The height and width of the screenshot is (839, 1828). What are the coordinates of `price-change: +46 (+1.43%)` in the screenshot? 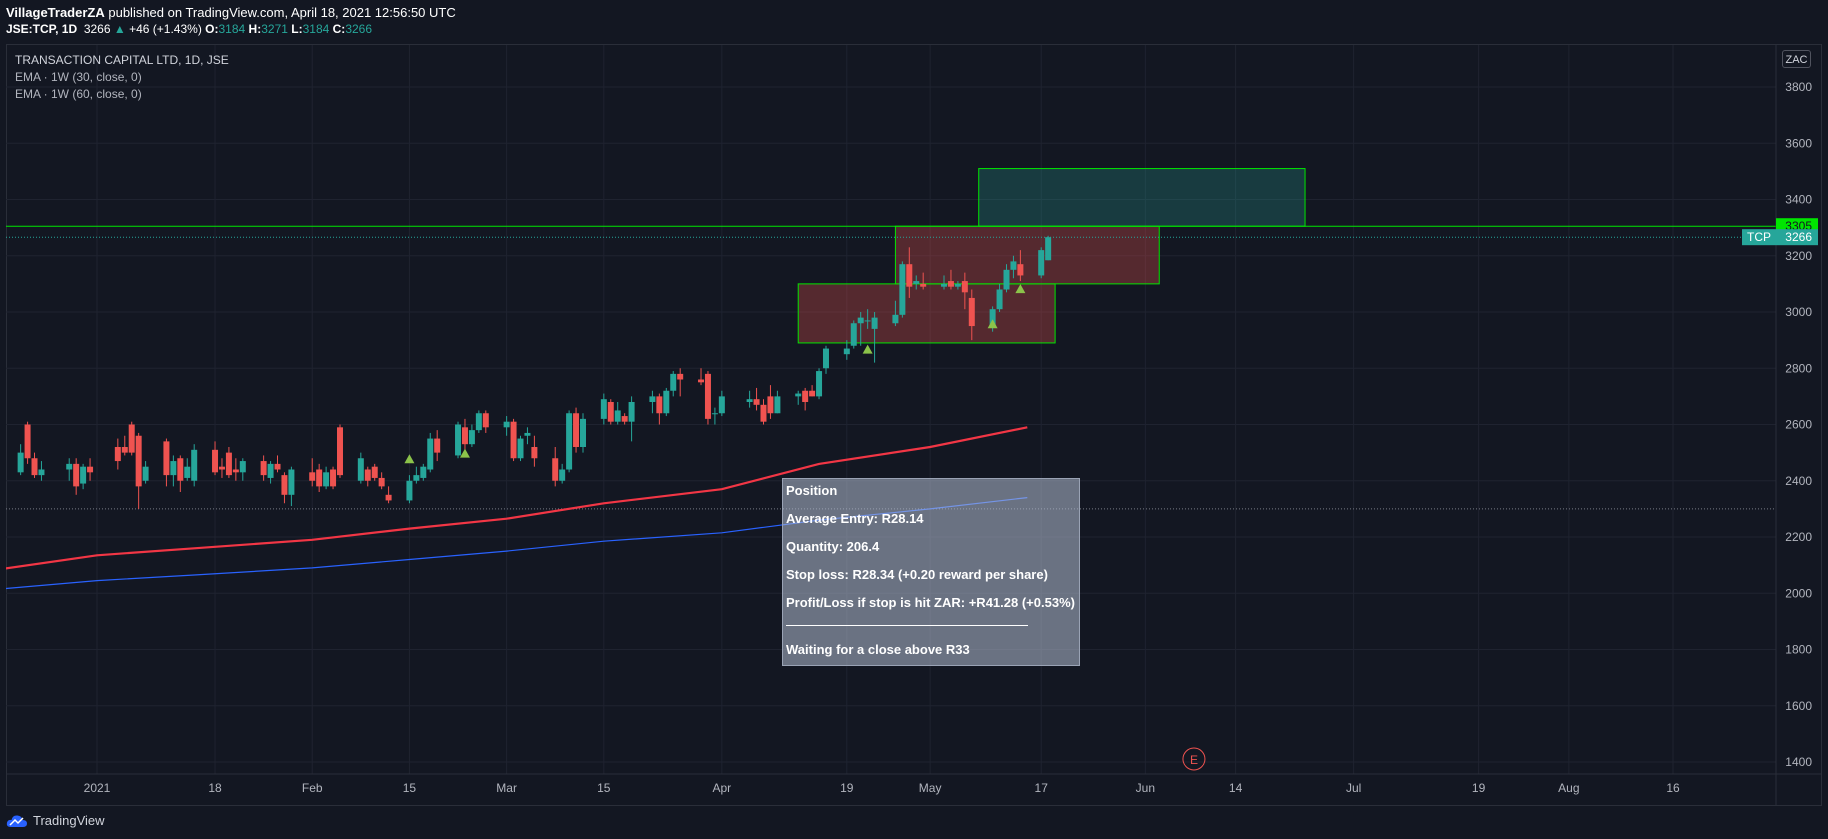 It's located at (165, 29).